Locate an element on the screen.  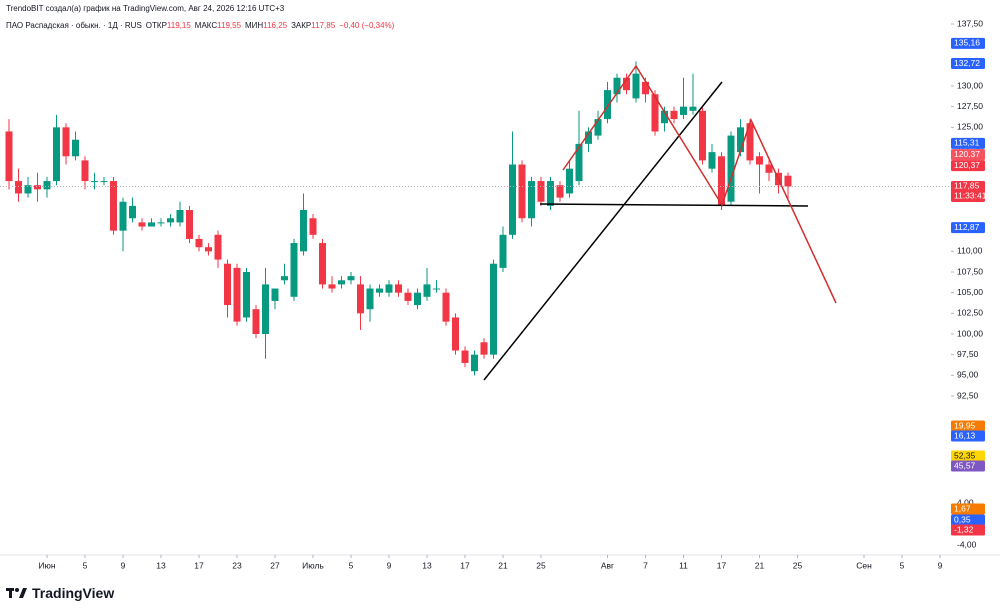
ohlc-label: МАКС is located at coordinates (206, 25).